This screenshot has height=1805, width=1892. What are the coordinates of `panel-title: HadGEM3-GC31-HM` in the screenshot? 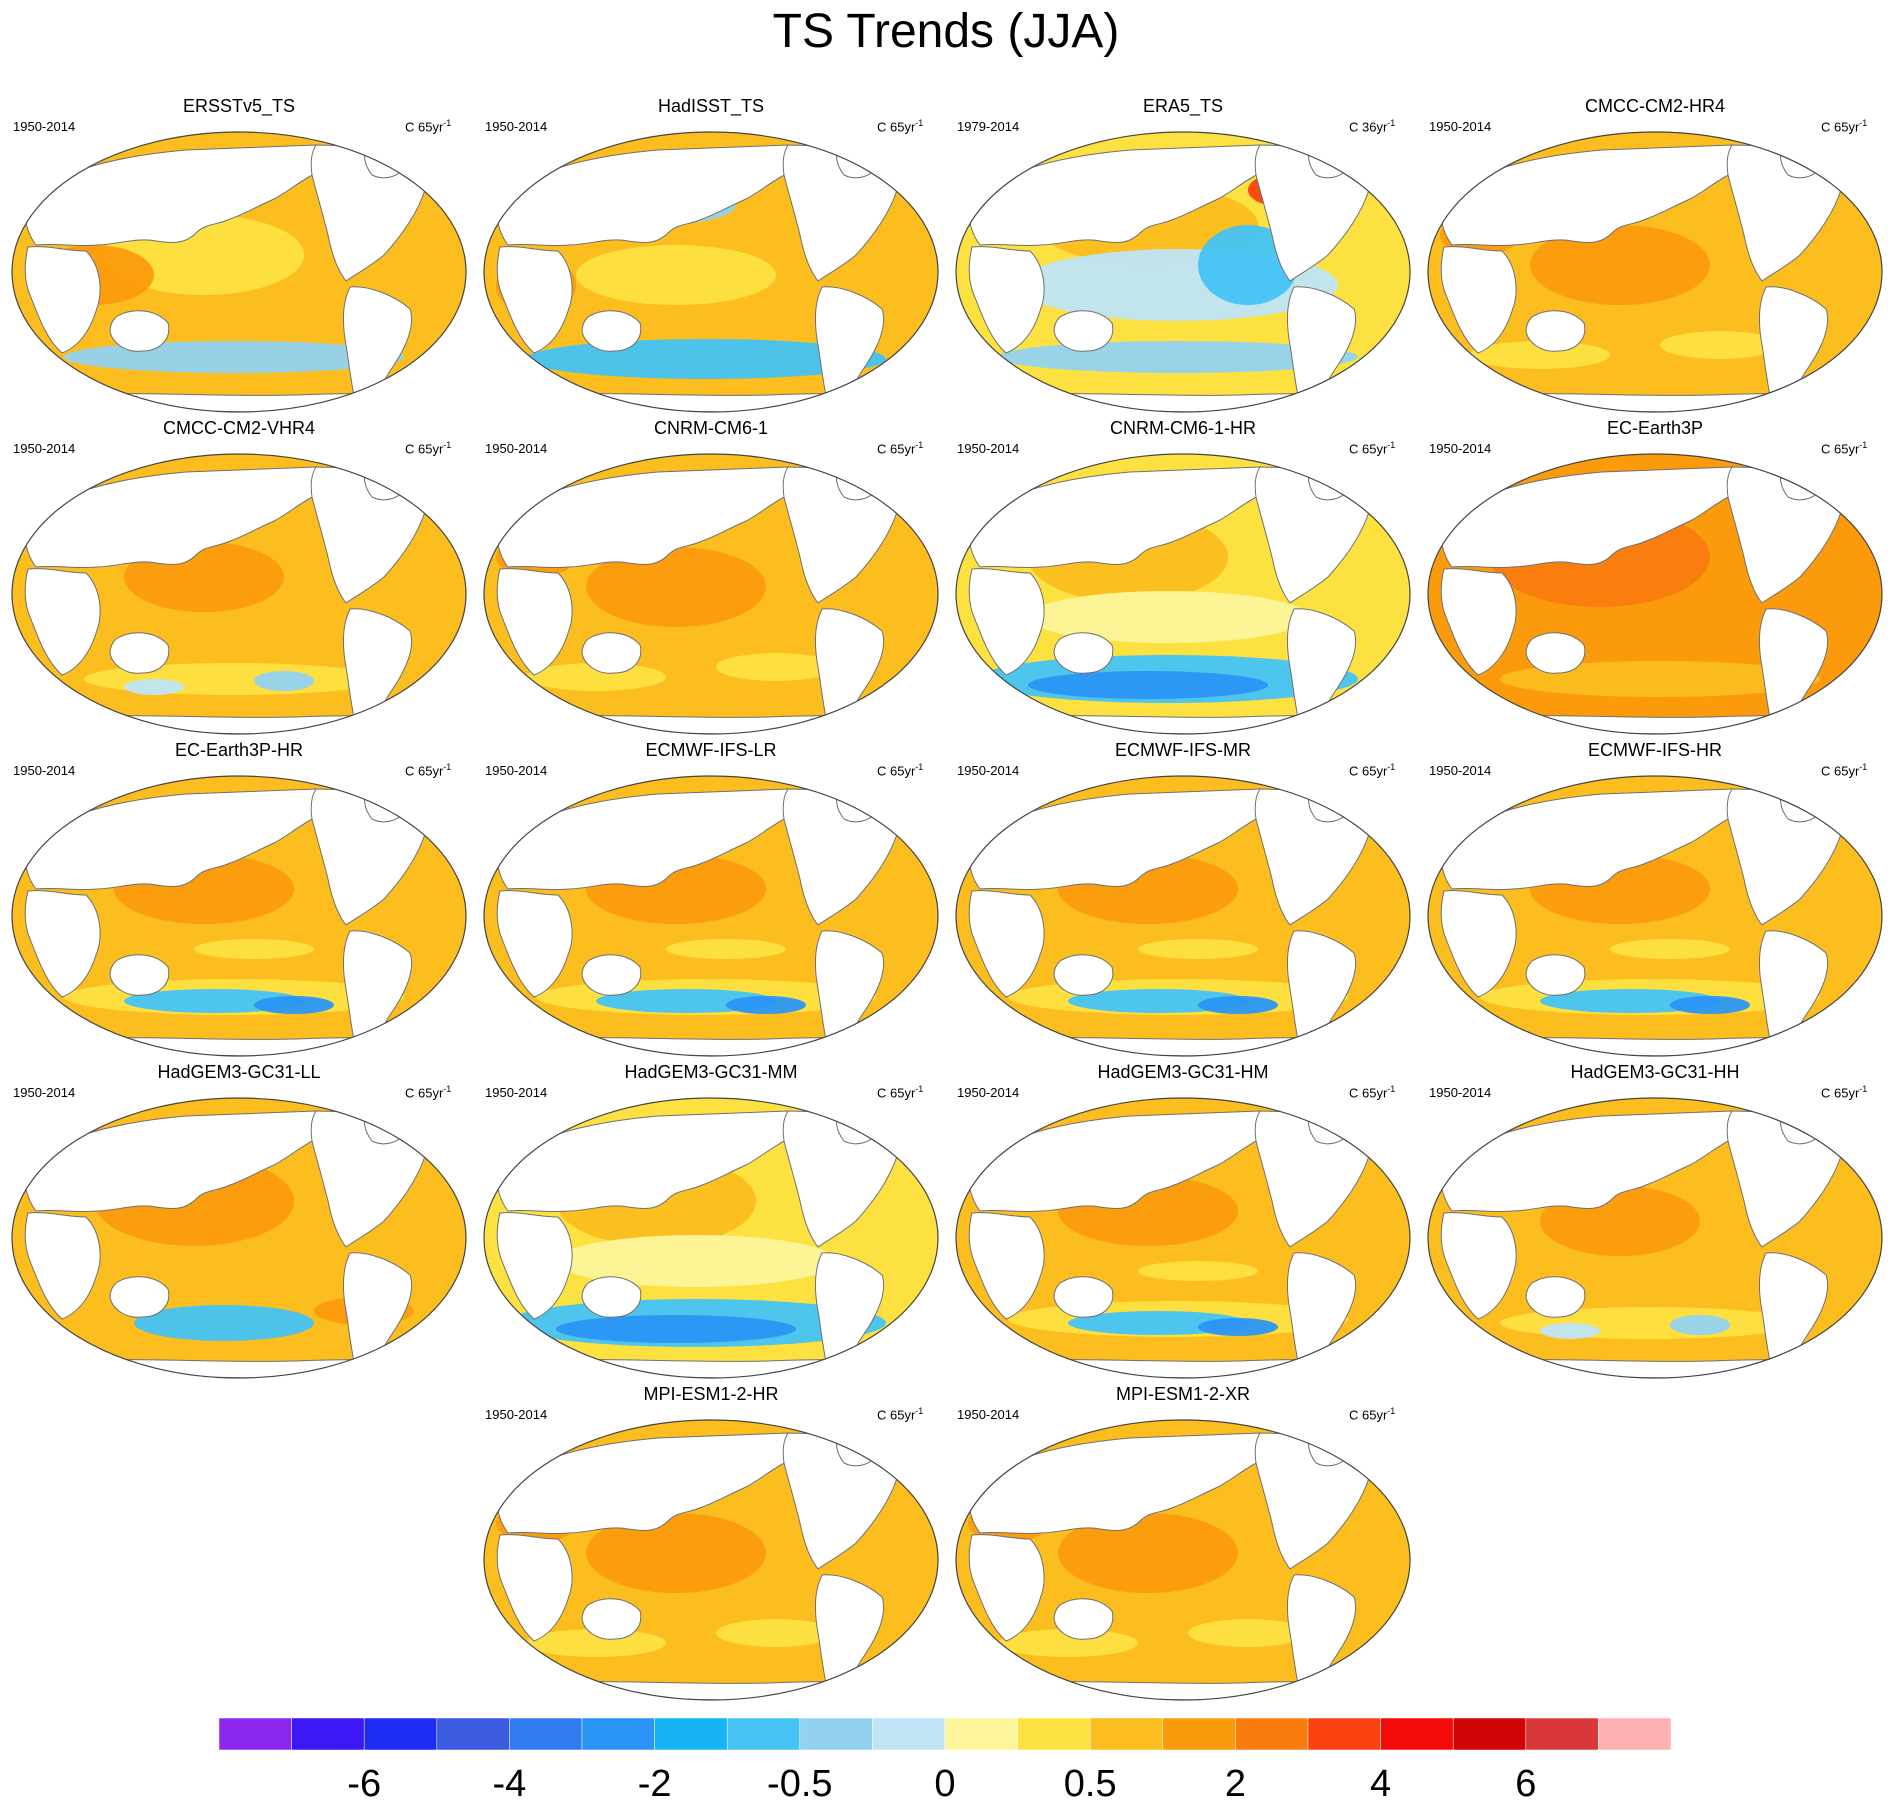 It's located at (1183, 1072).